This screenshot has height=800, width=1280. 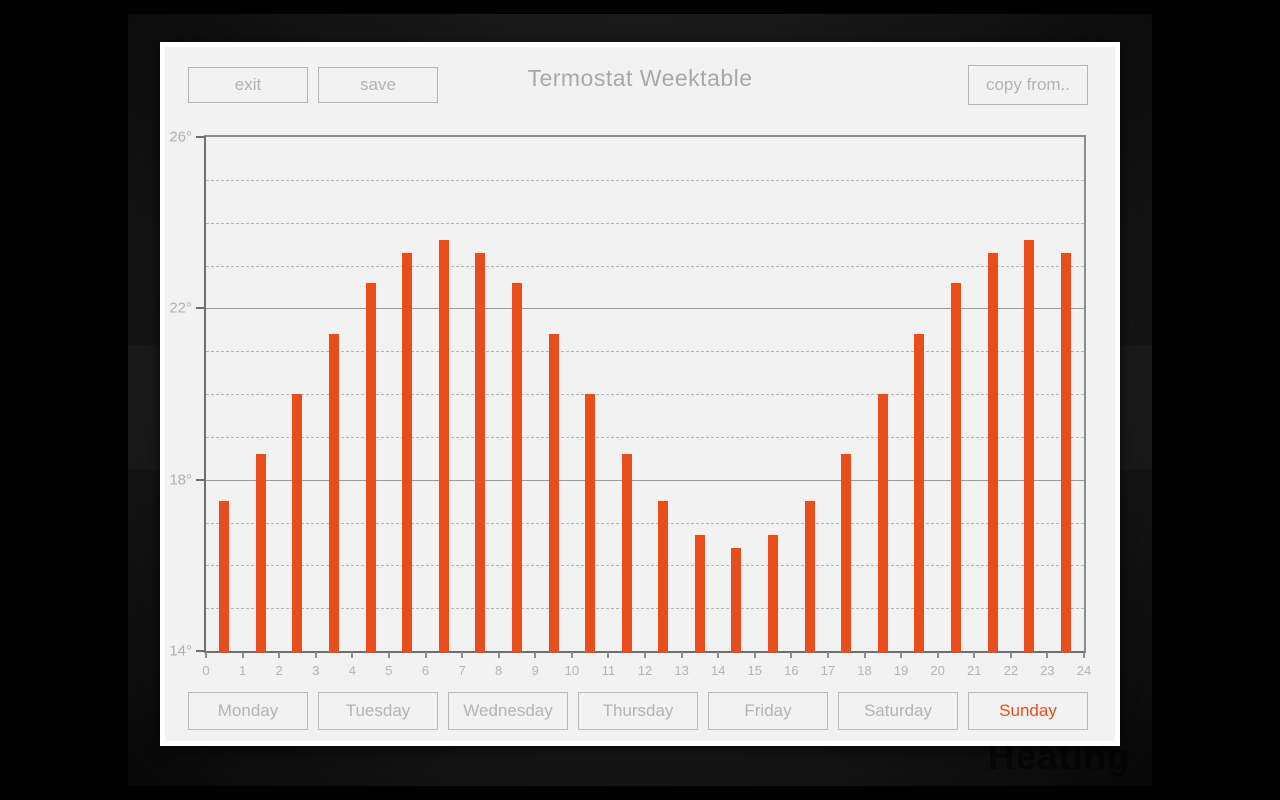 What do you see at coordinates (901, 670) in the screenshot?
I see `x-axis-label-19: 19` at bounding box center [901, 670].